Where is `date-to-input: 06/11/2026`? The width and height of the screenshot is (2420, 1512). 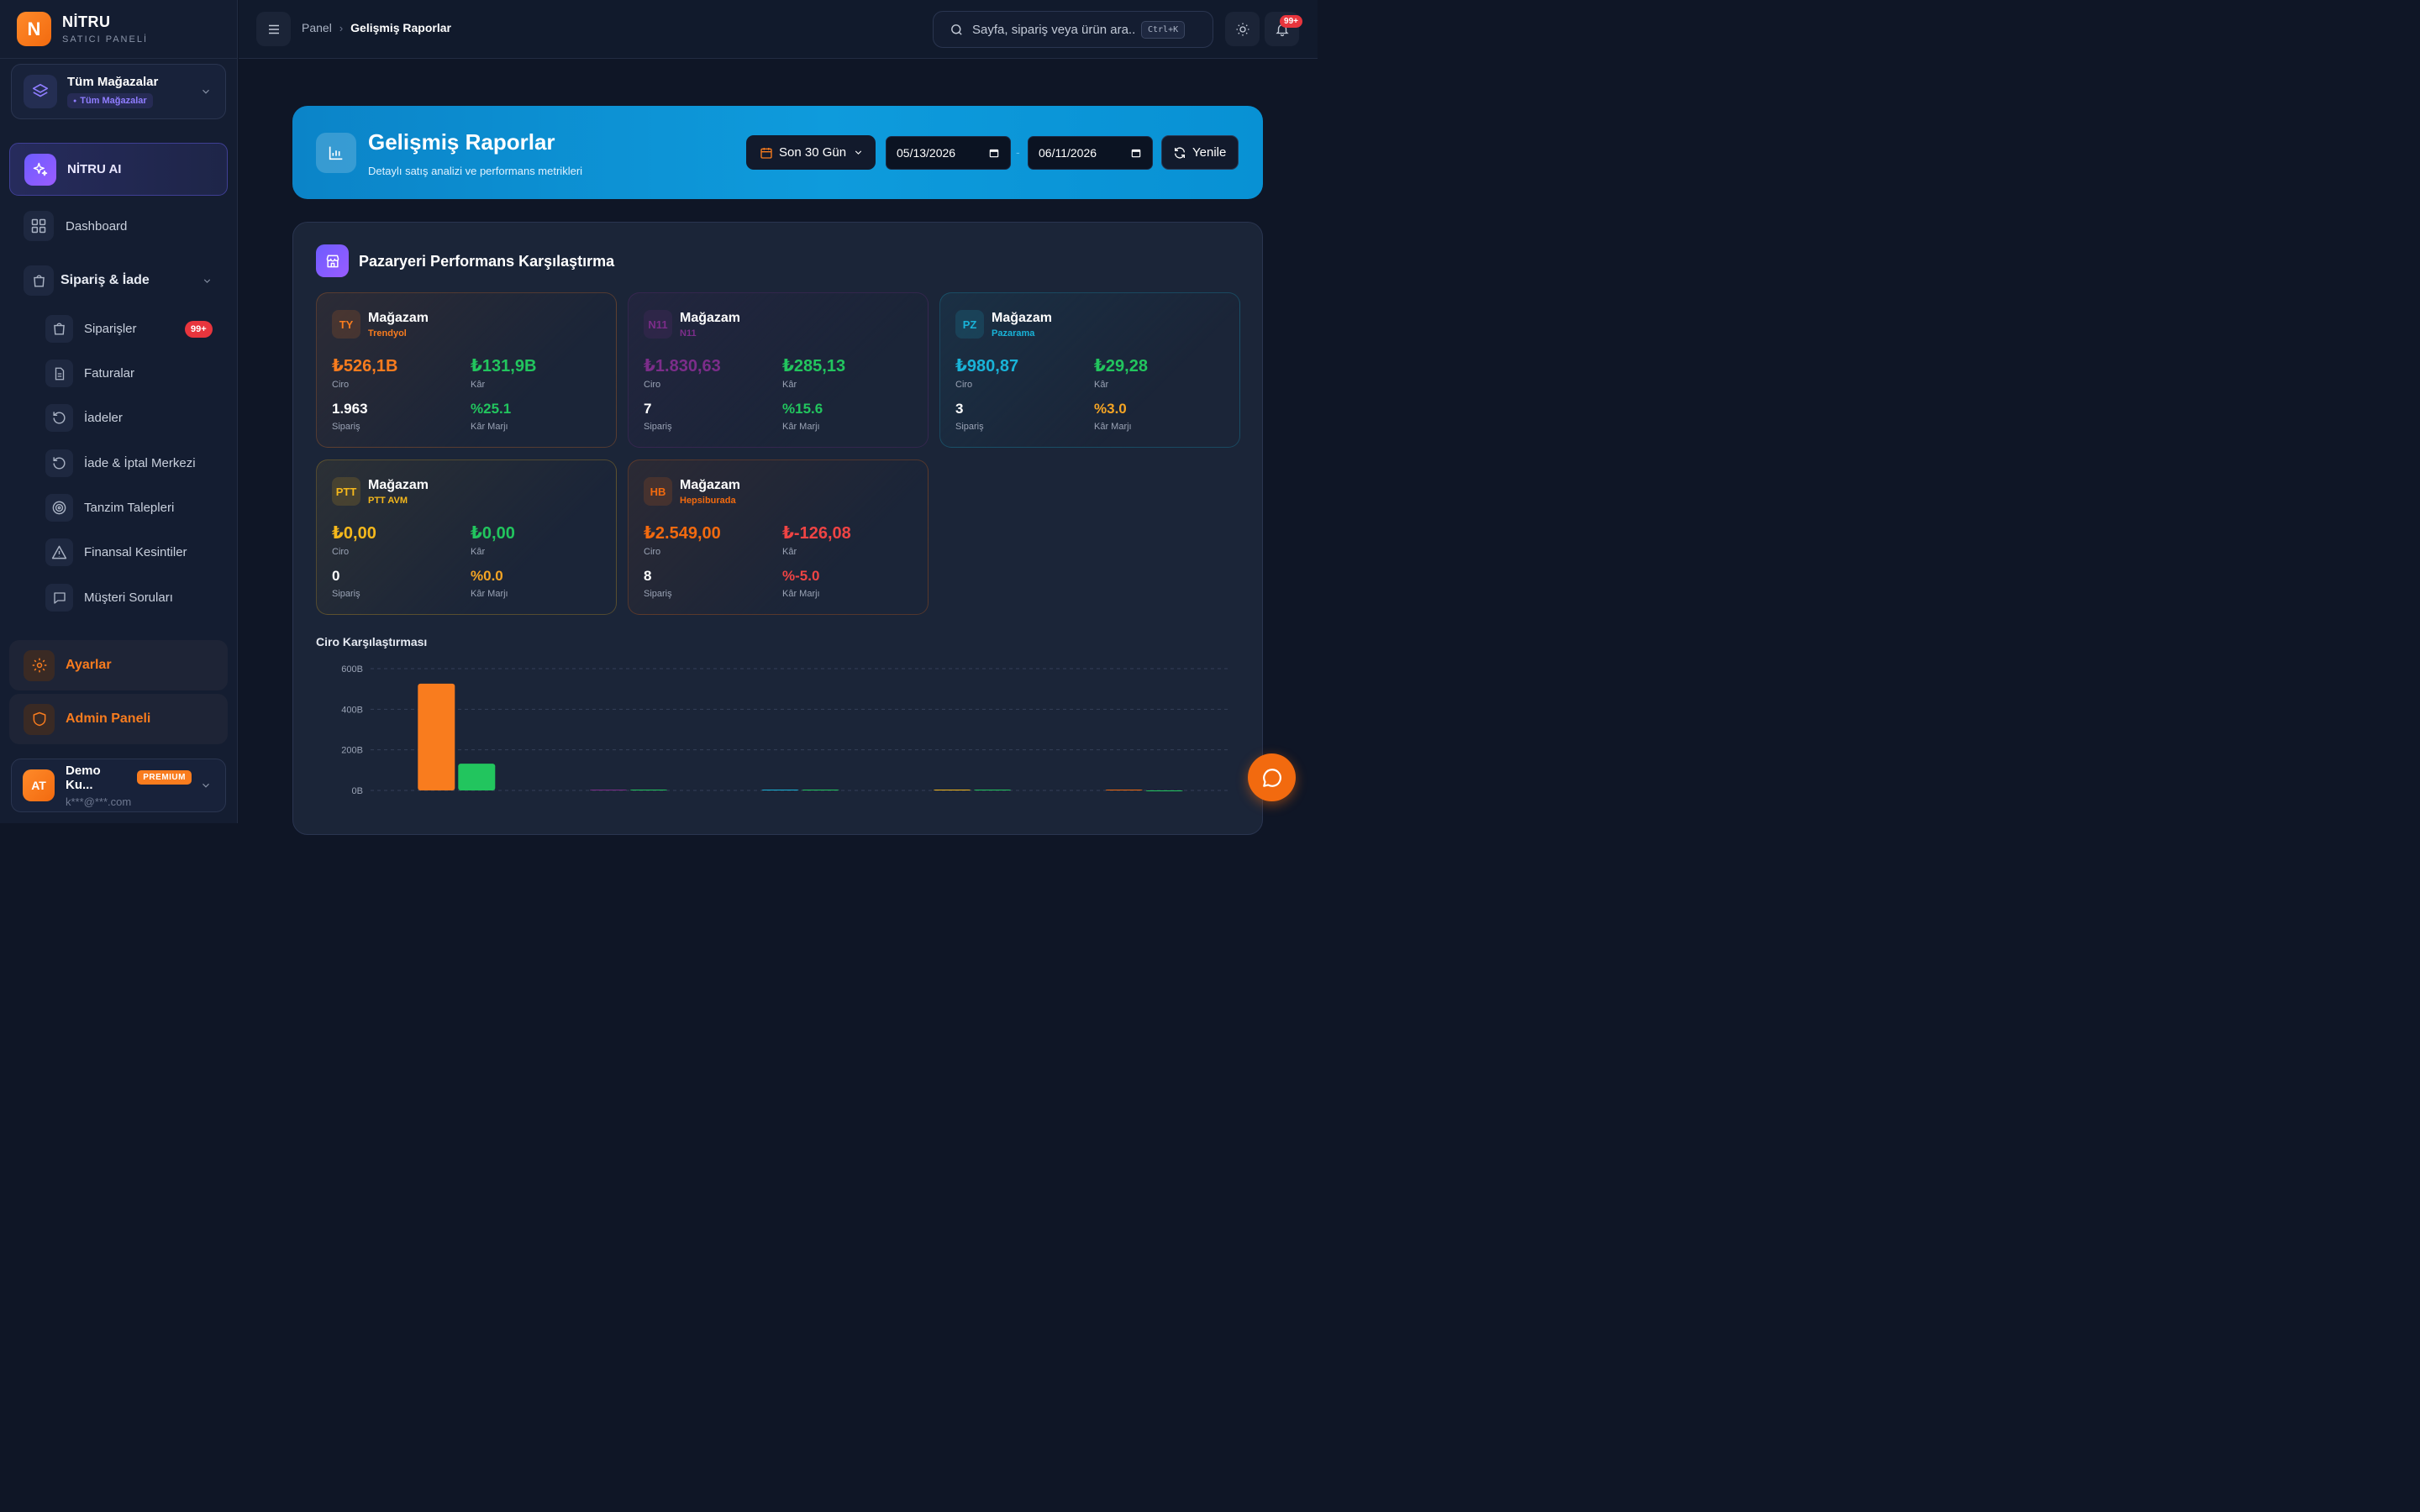
date-to-input: 06/11/2026 is located at coordinates (1090, 153).